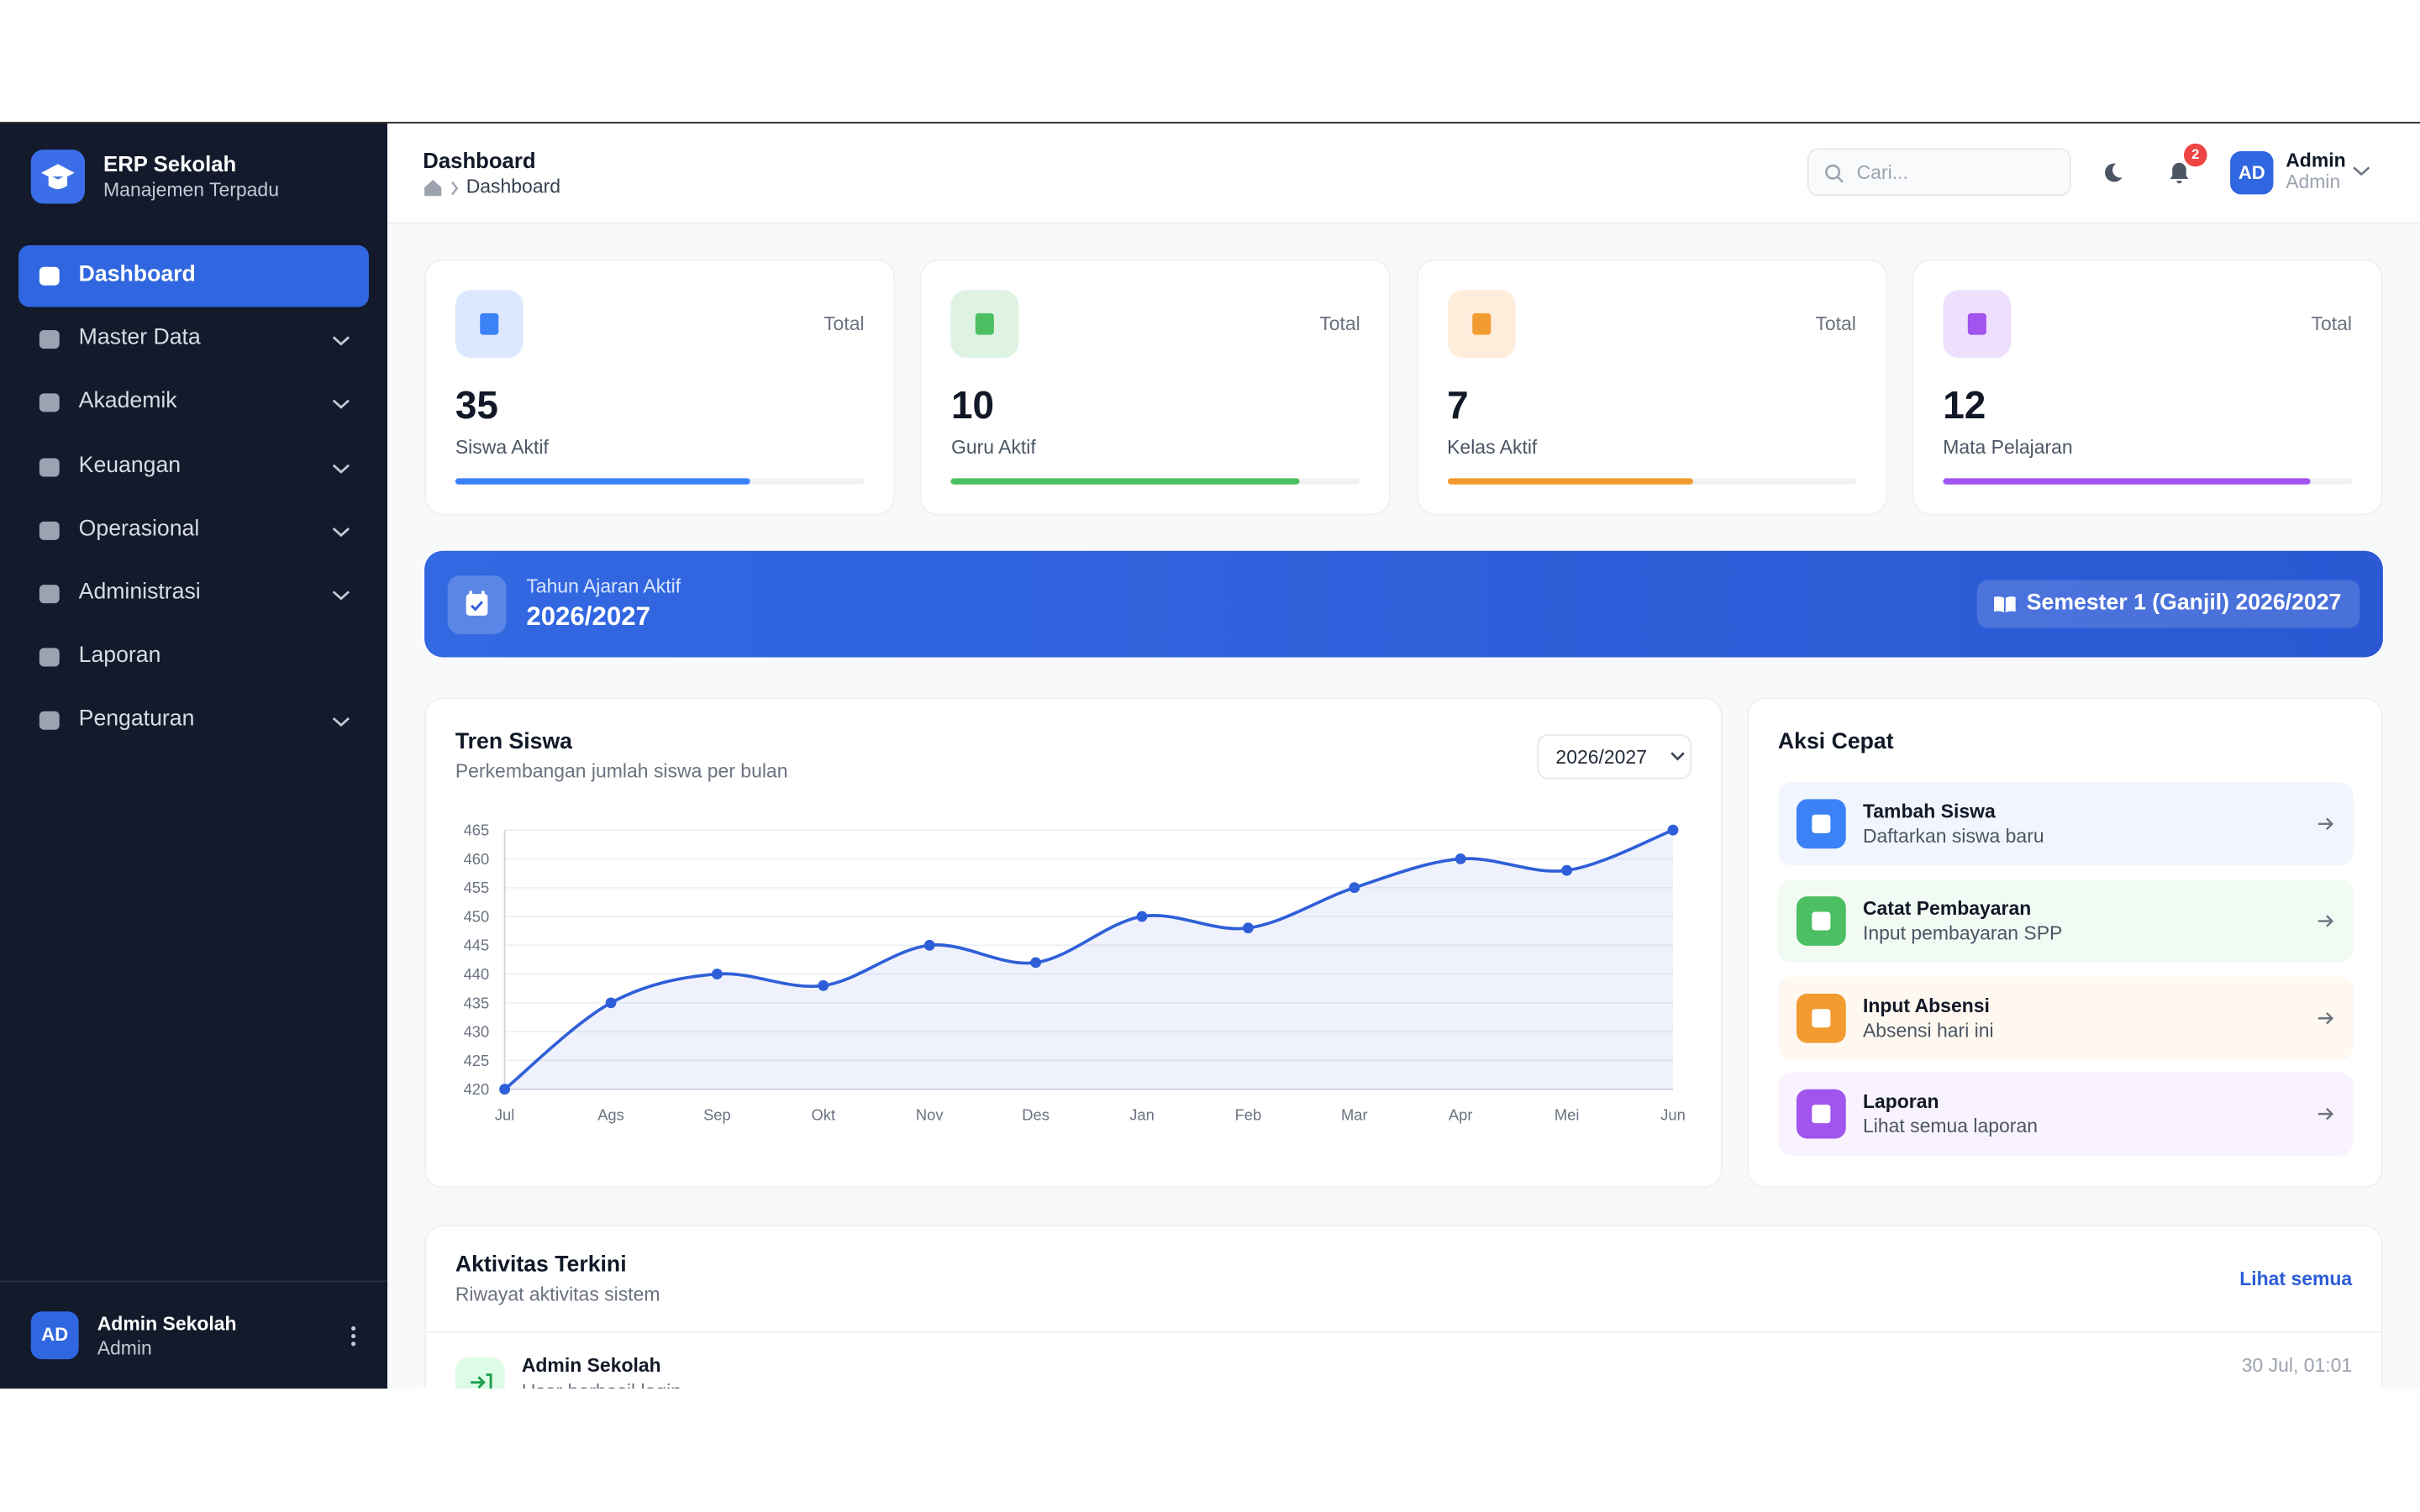 The height and width of the screenshot is (1512, 2420). What do you see at coordinates (2065, 1017) in the screenshot?
I see `quick-action: Input Absensi Absensi hari ini` at bounding box center [2065, 1017].